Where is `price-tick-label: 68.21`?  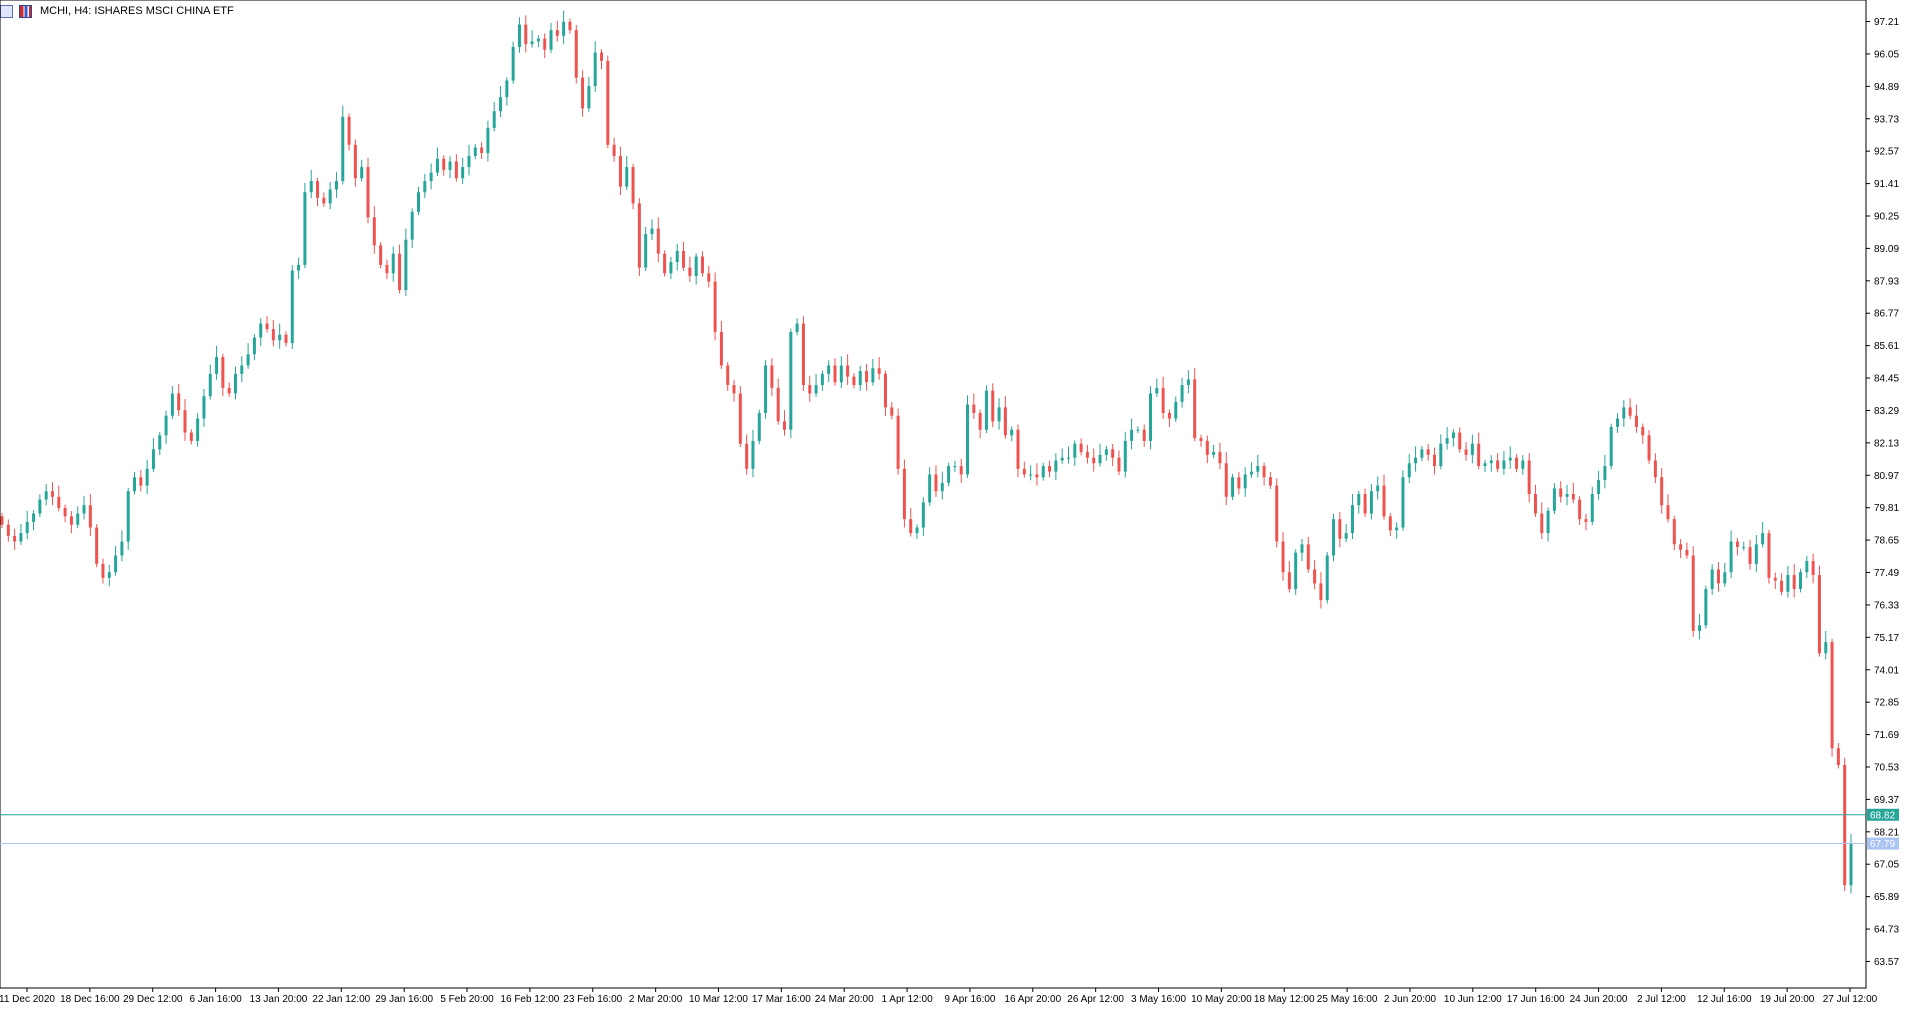
price-tick-label: 68.21 is located at coordinates (1886, 832).